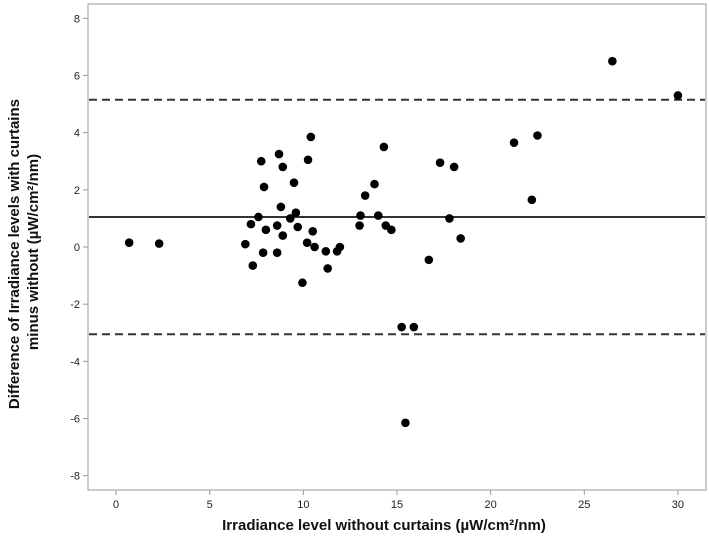 The image size is (709, 544). What do you see at coordinates (77, 76) in the screenshot?
I see `y-tick-label: 6` at bounding box center [77, 76].